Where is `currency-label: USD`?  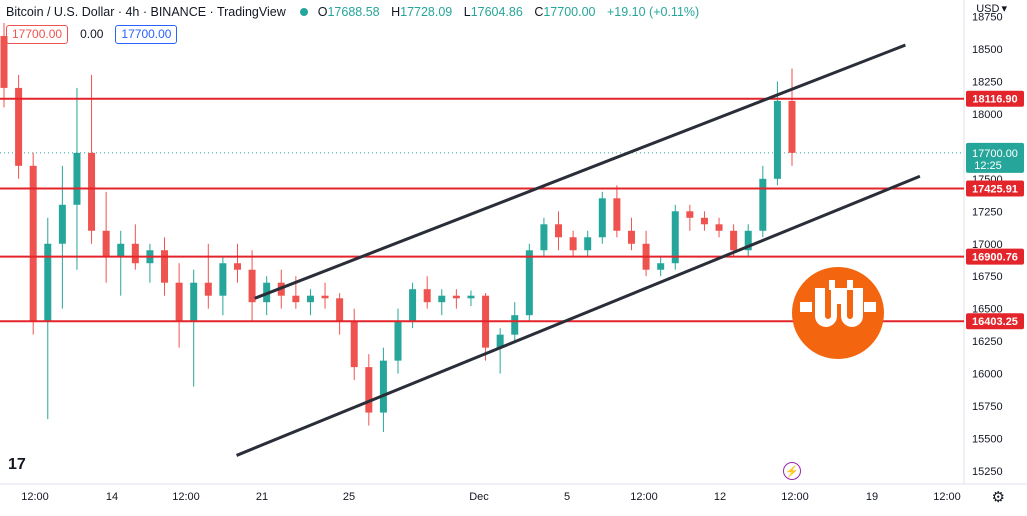
currency-label: USD is located at coordinates (988, 8).